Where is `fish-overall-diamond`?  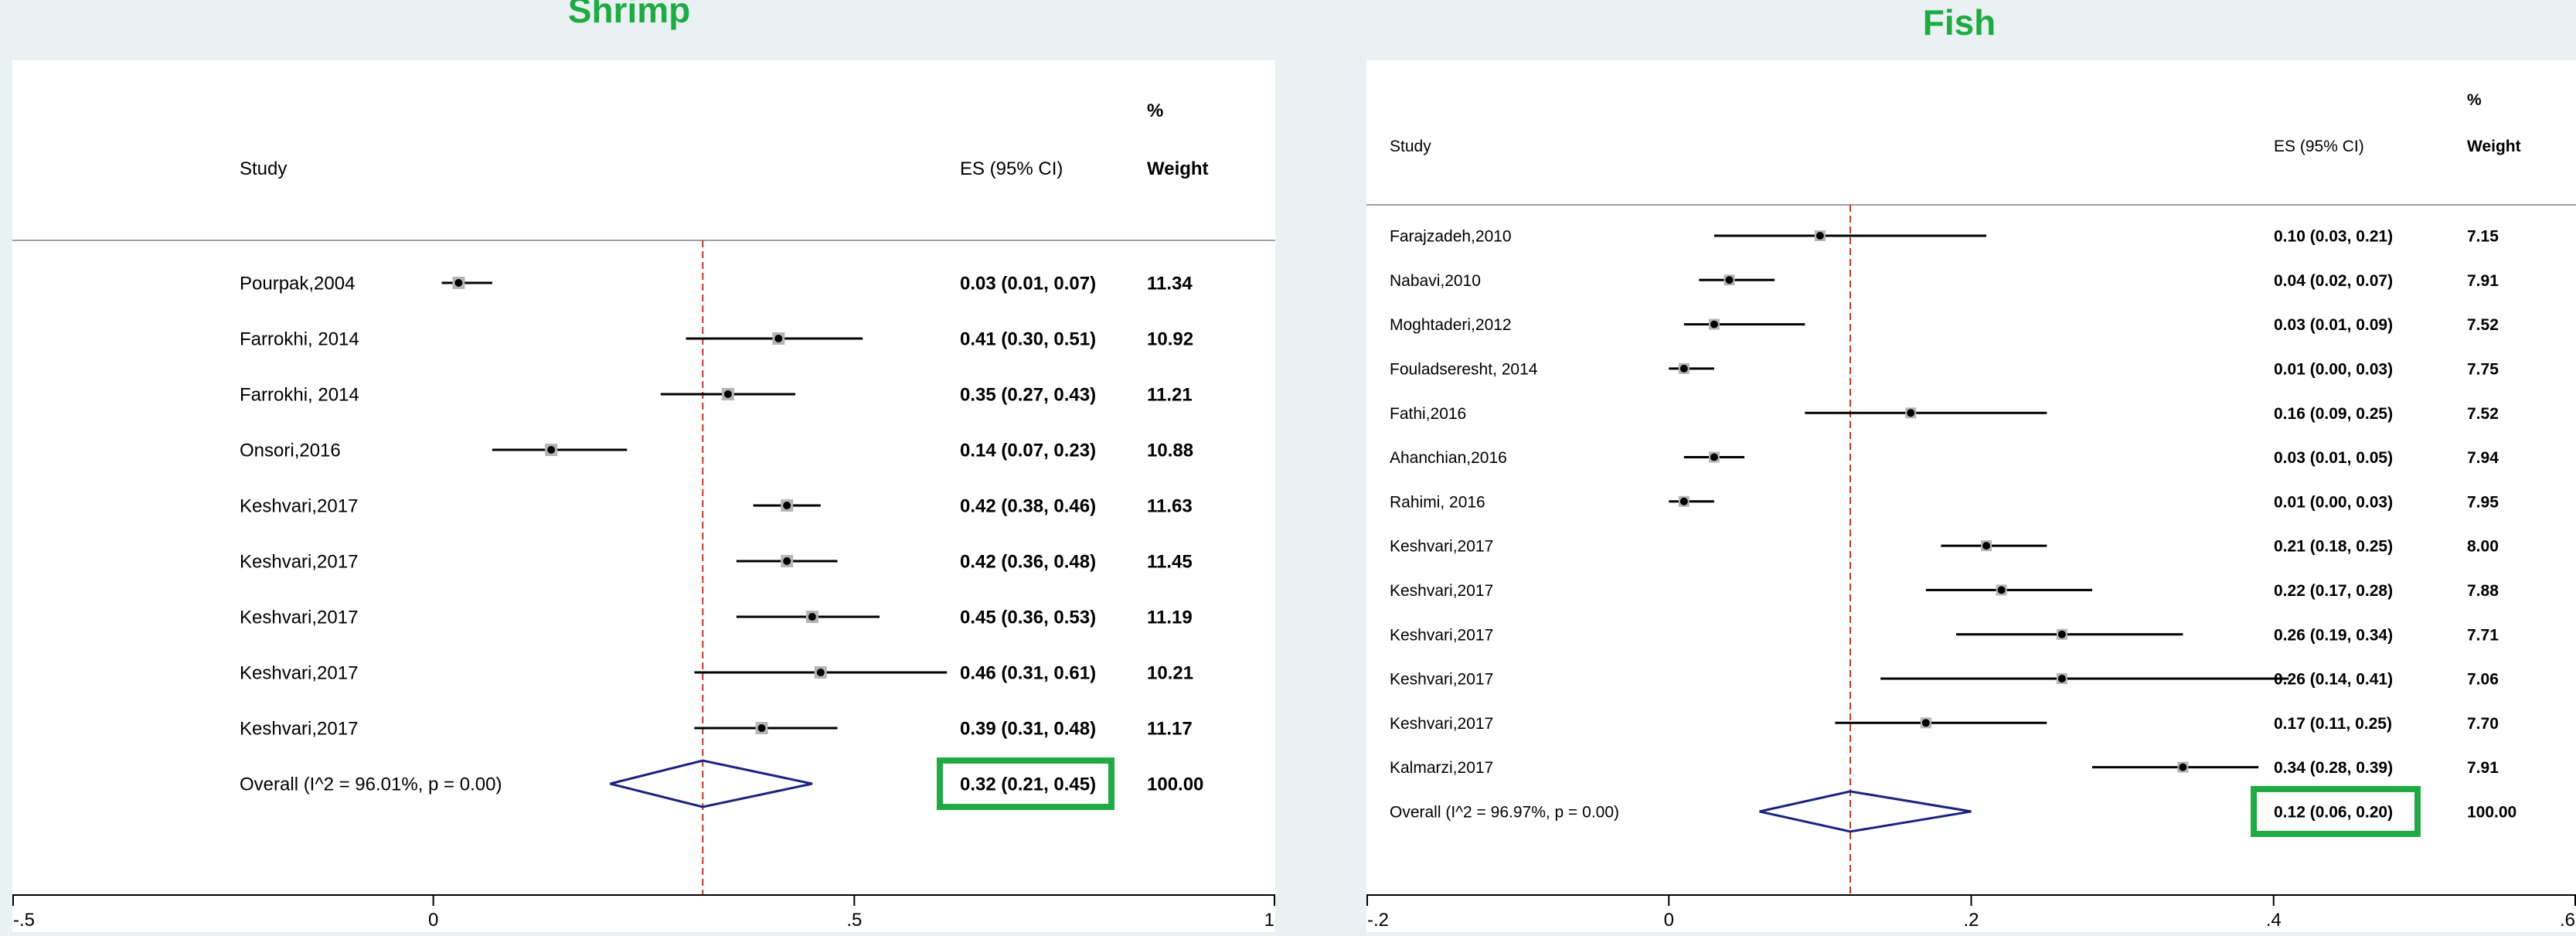 fish-overall-diamond is located at coordinates (1866, 811).